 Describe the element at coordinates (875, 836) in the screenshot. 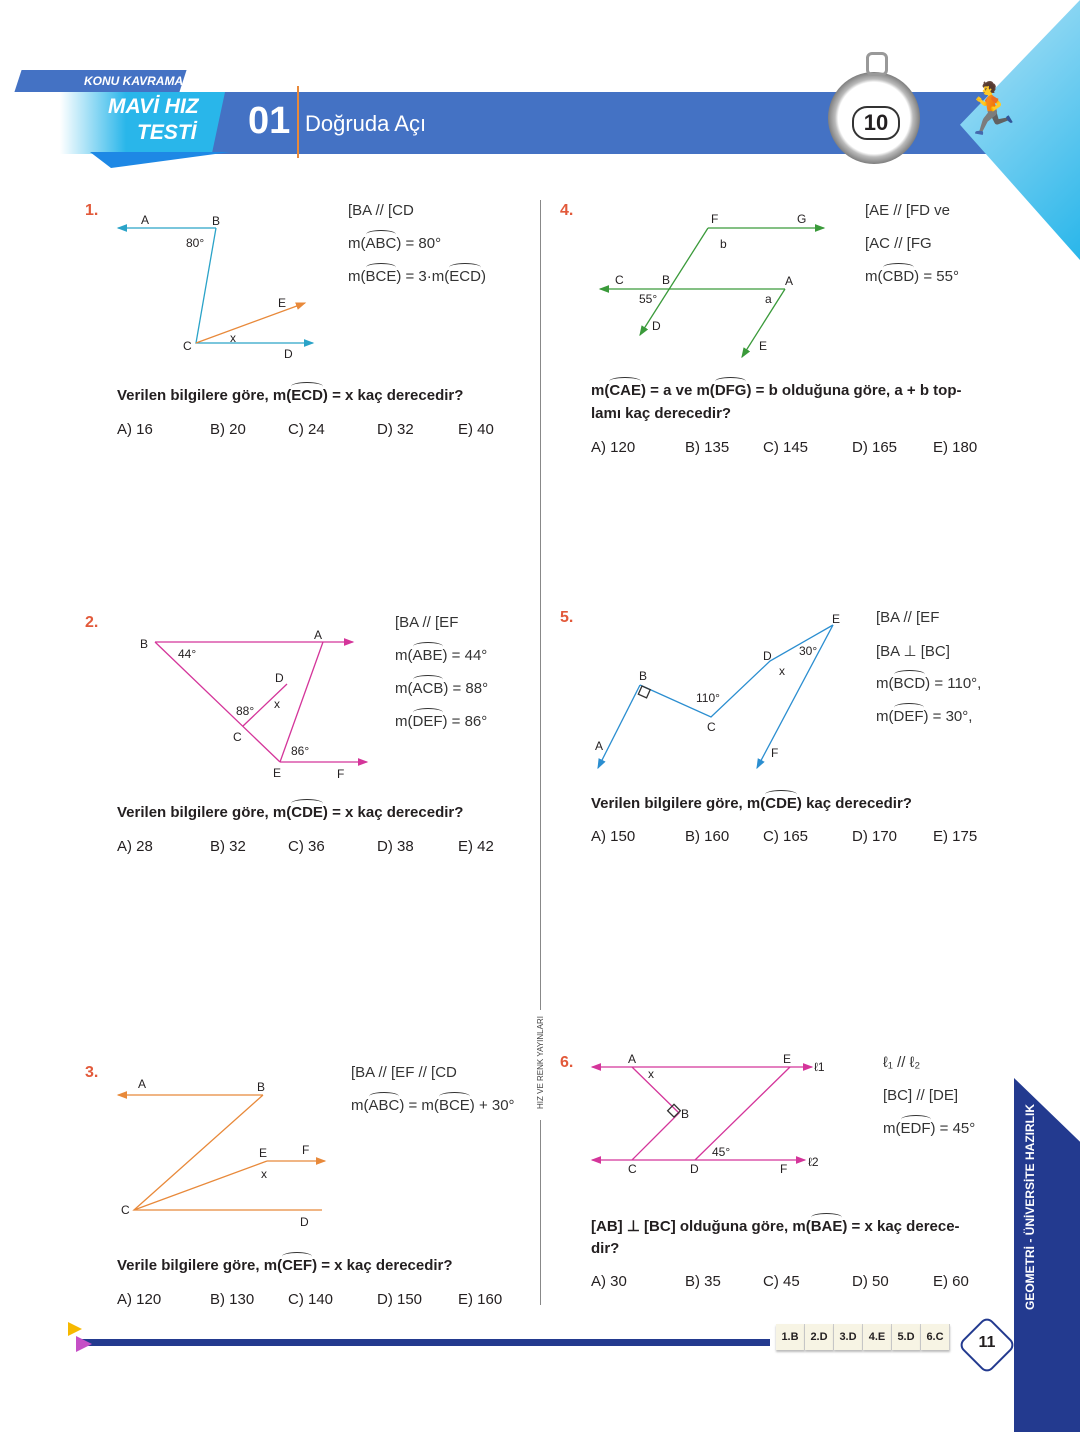

I see `answer-option: D) 170` at that location.